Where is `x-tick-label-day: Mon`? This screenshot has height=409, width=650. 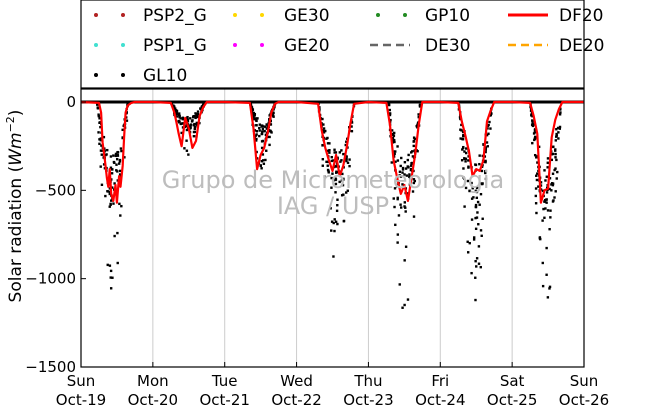
x-tick-label-day: Mon is located at coordinates (153, 381).